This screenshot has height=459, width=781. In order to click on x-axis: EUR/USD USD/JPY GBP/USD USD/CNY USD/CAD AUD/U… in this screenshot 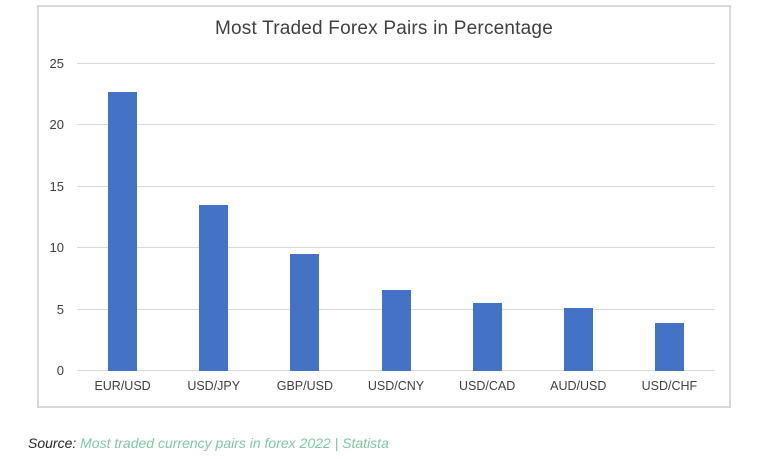, I will do `click(396, 387)`.